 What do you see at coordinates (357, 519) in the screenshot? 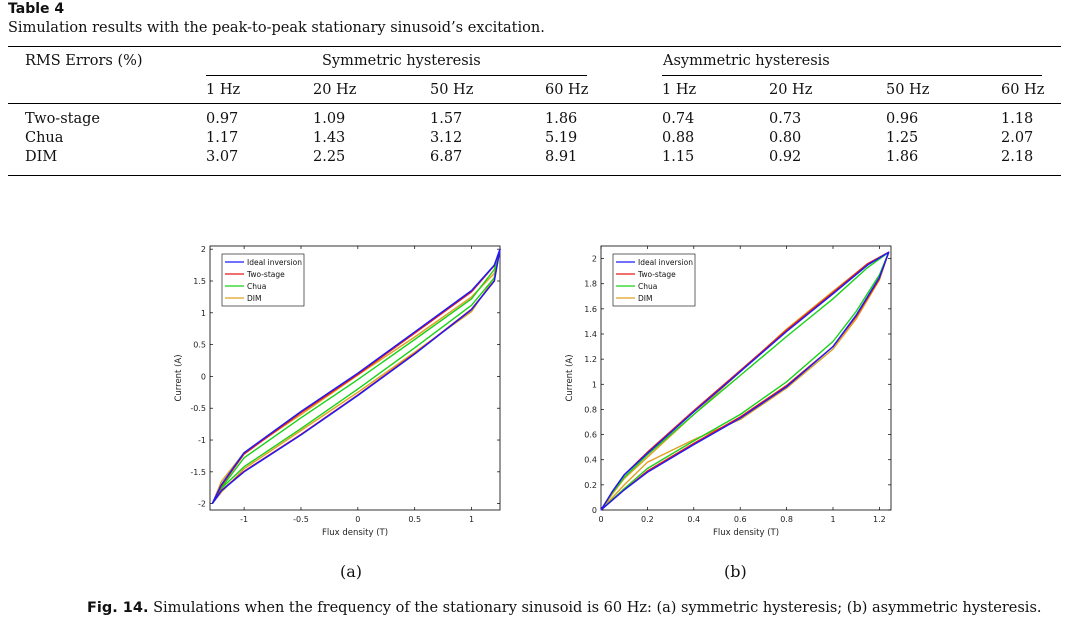
I see `plot-a-xtick-label: 0` at bounding box center [357, 519].